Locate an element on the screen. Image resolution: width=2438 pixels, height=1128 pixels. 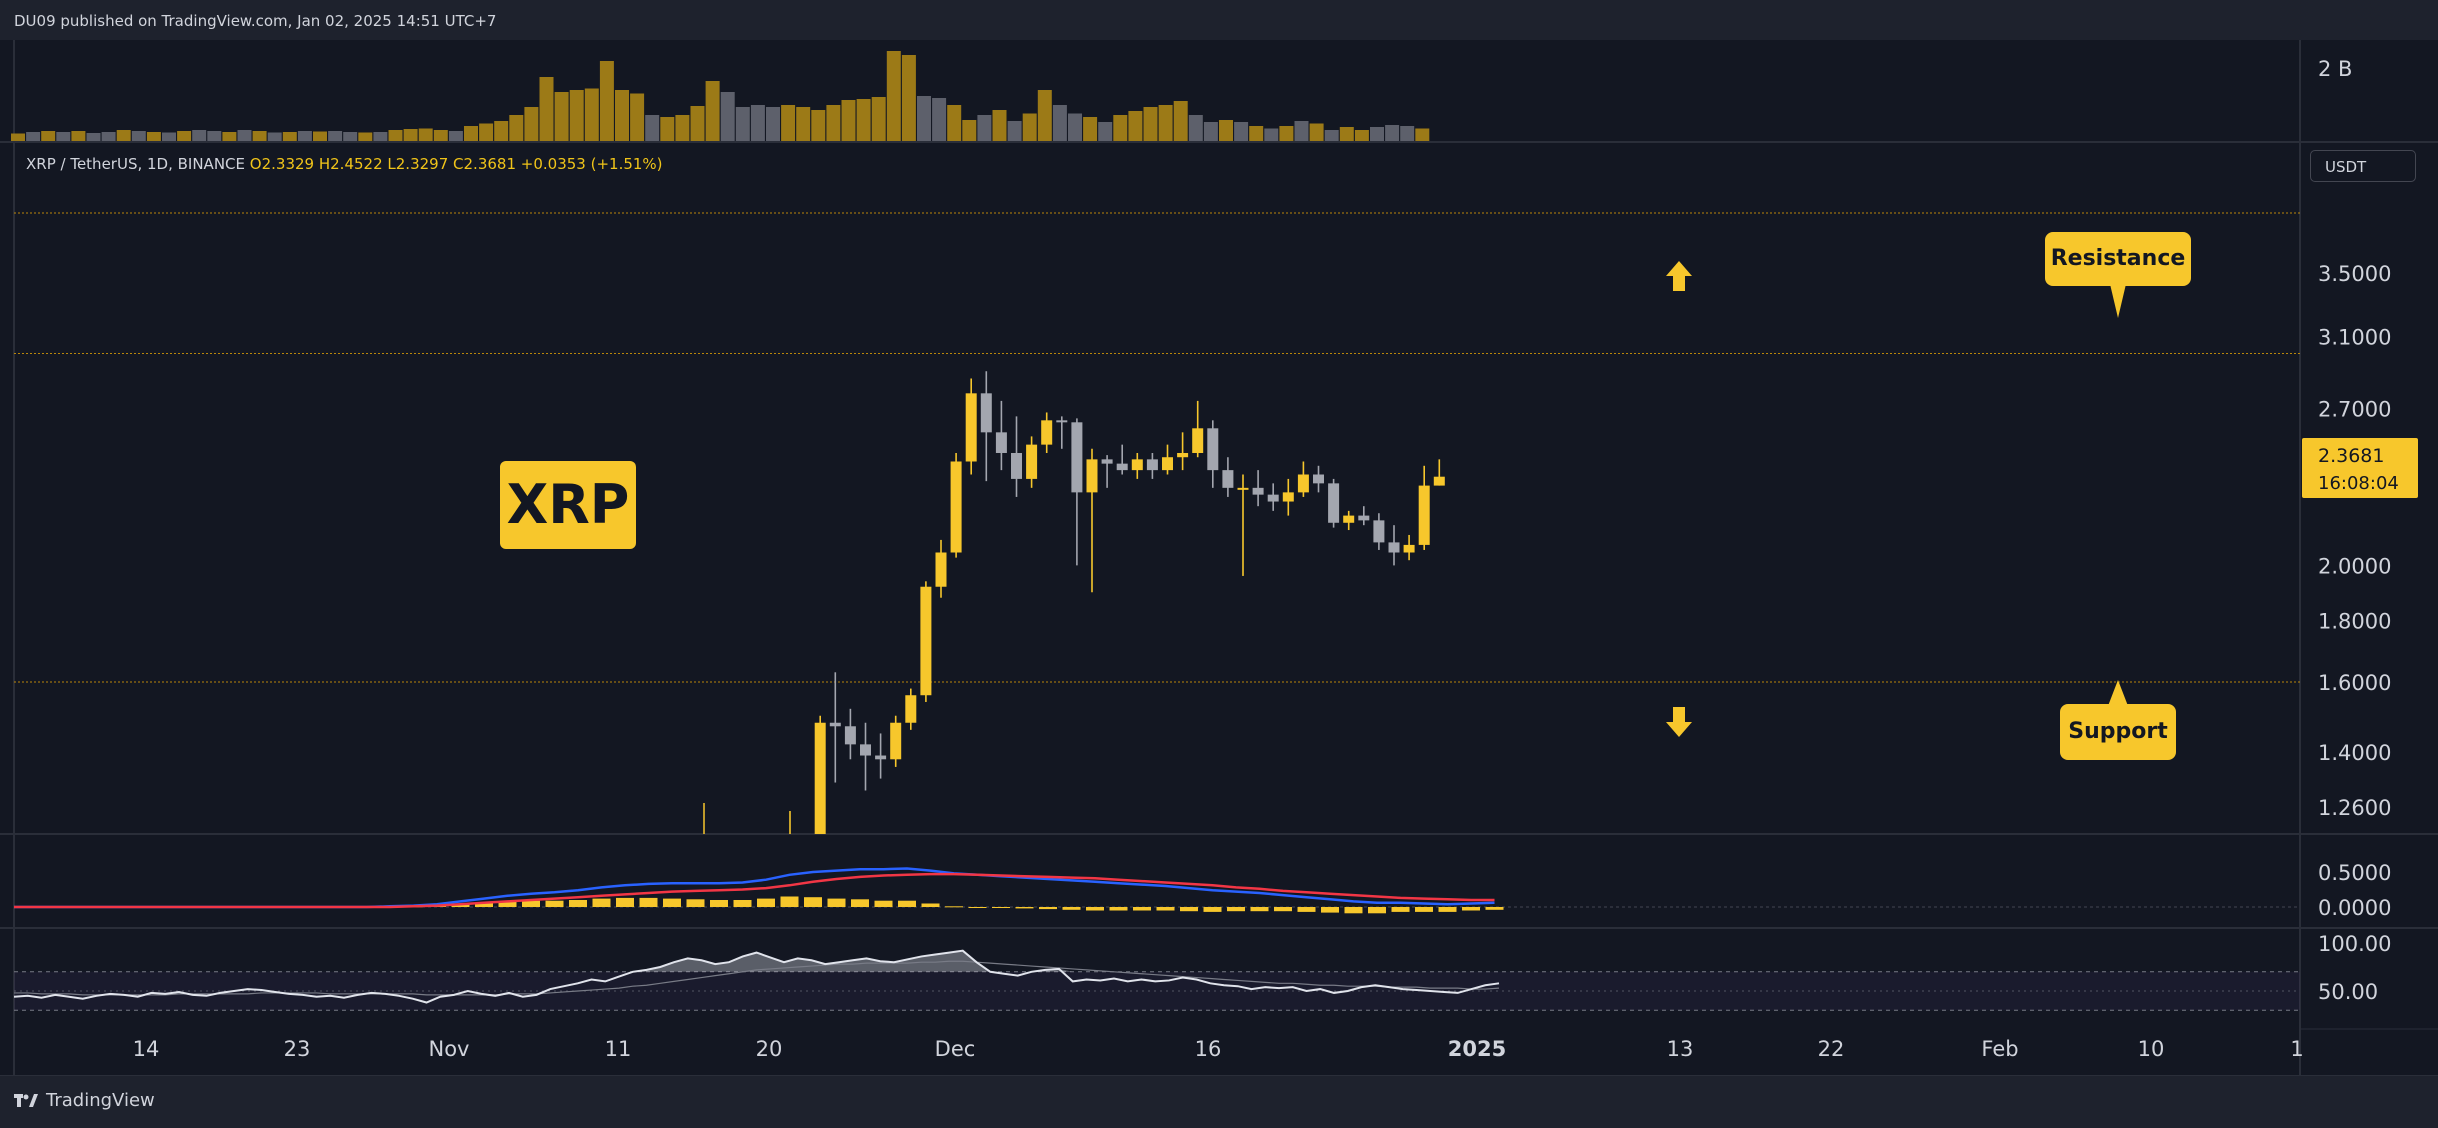
macd-tick-label: 0.5000 is located at coordinates (2354, 873).